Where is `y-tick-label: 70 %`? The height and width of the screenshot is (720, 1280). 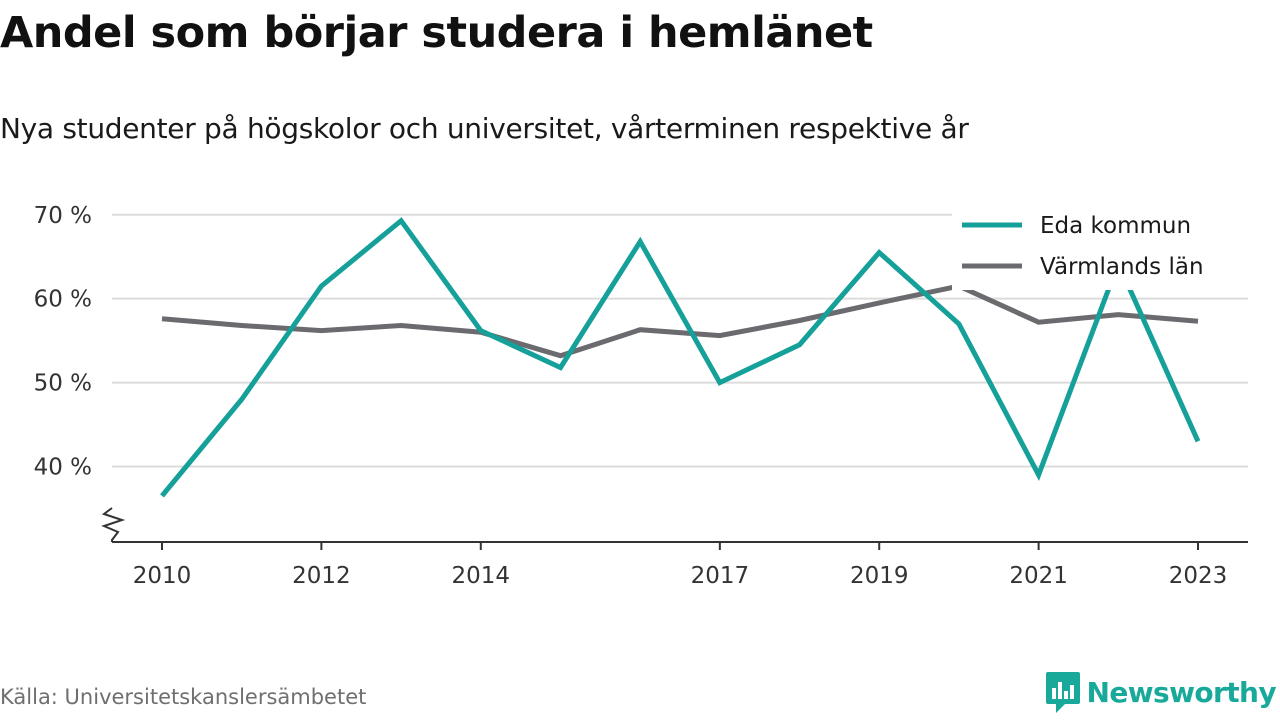
y-tick-label: 70 % is located at coordinates (63, 216).